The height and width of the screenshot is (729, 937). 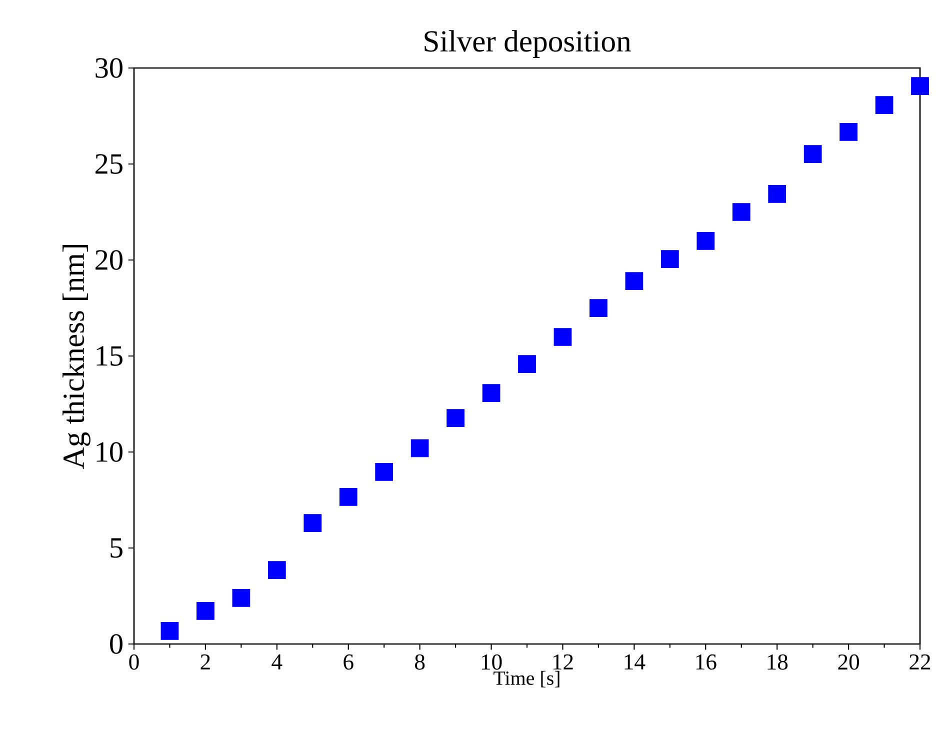 I want to click on x-tick-label: 8, so click(x=420, y=662).